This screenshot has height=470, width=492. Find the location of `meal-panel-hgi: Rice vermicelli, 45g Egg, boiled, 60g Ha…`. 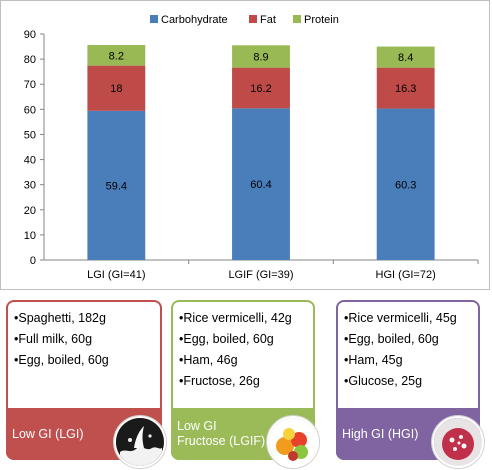

meal-panel-hgi: Rice vermicelli, 45g Egg, boiled, 60g Ha… is located at coordinates (410, 384).